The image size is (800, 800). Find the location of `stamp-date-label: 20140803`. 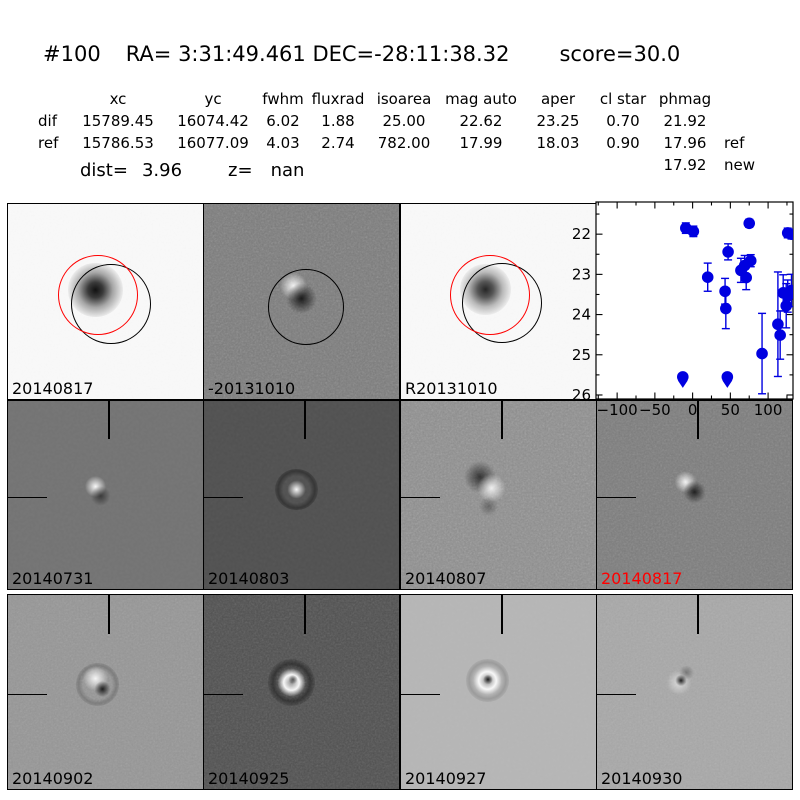

stamp-date-label: 20140803 is located at coordinates (249, 578).